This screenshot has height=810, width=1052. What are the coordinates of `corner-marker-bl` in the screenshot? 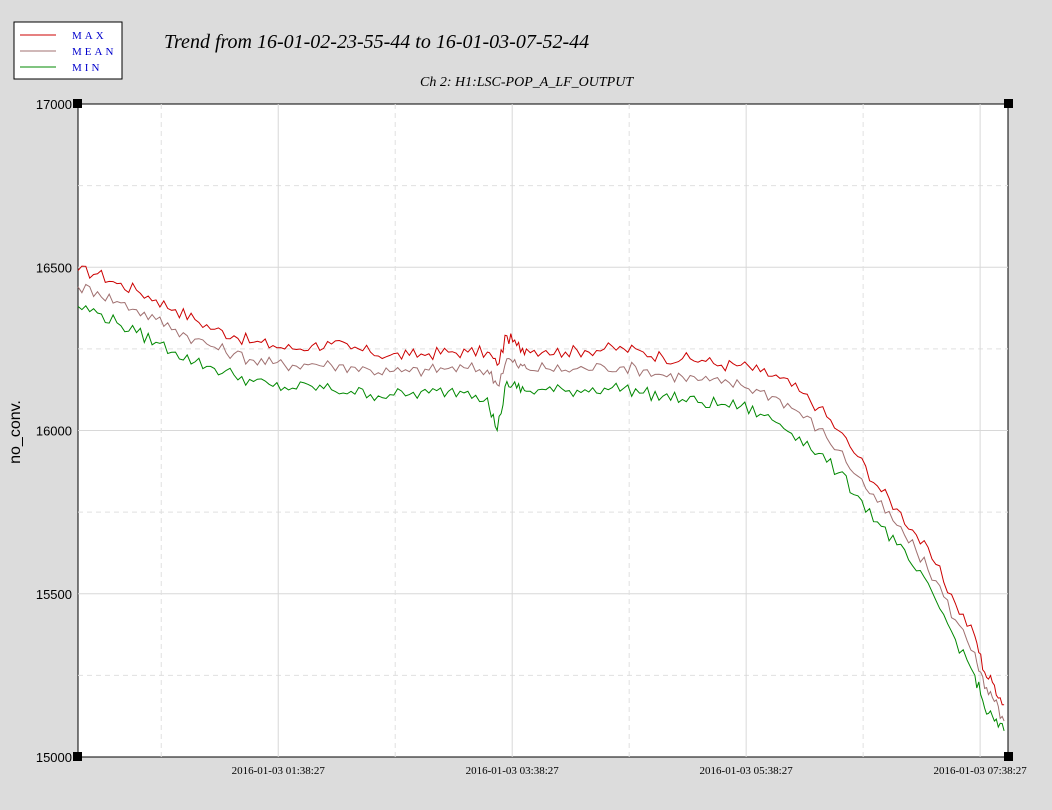 It's located at (77, 756).